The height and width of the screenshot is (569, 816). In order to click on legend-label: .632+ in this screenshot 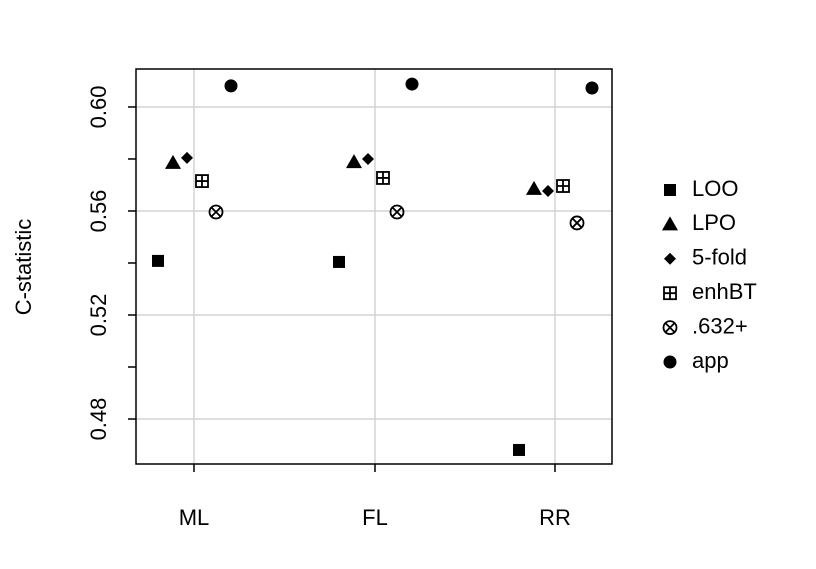, I will do `click(720, 325)`.